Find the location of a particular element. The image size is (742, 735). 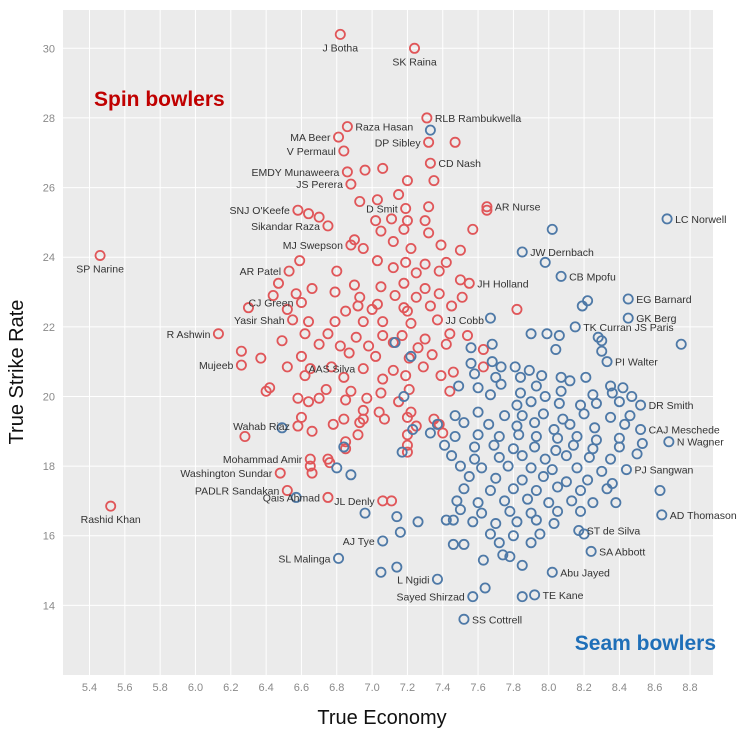

y-axis-title: True Strike Rate is located at coordinates (17, 372).